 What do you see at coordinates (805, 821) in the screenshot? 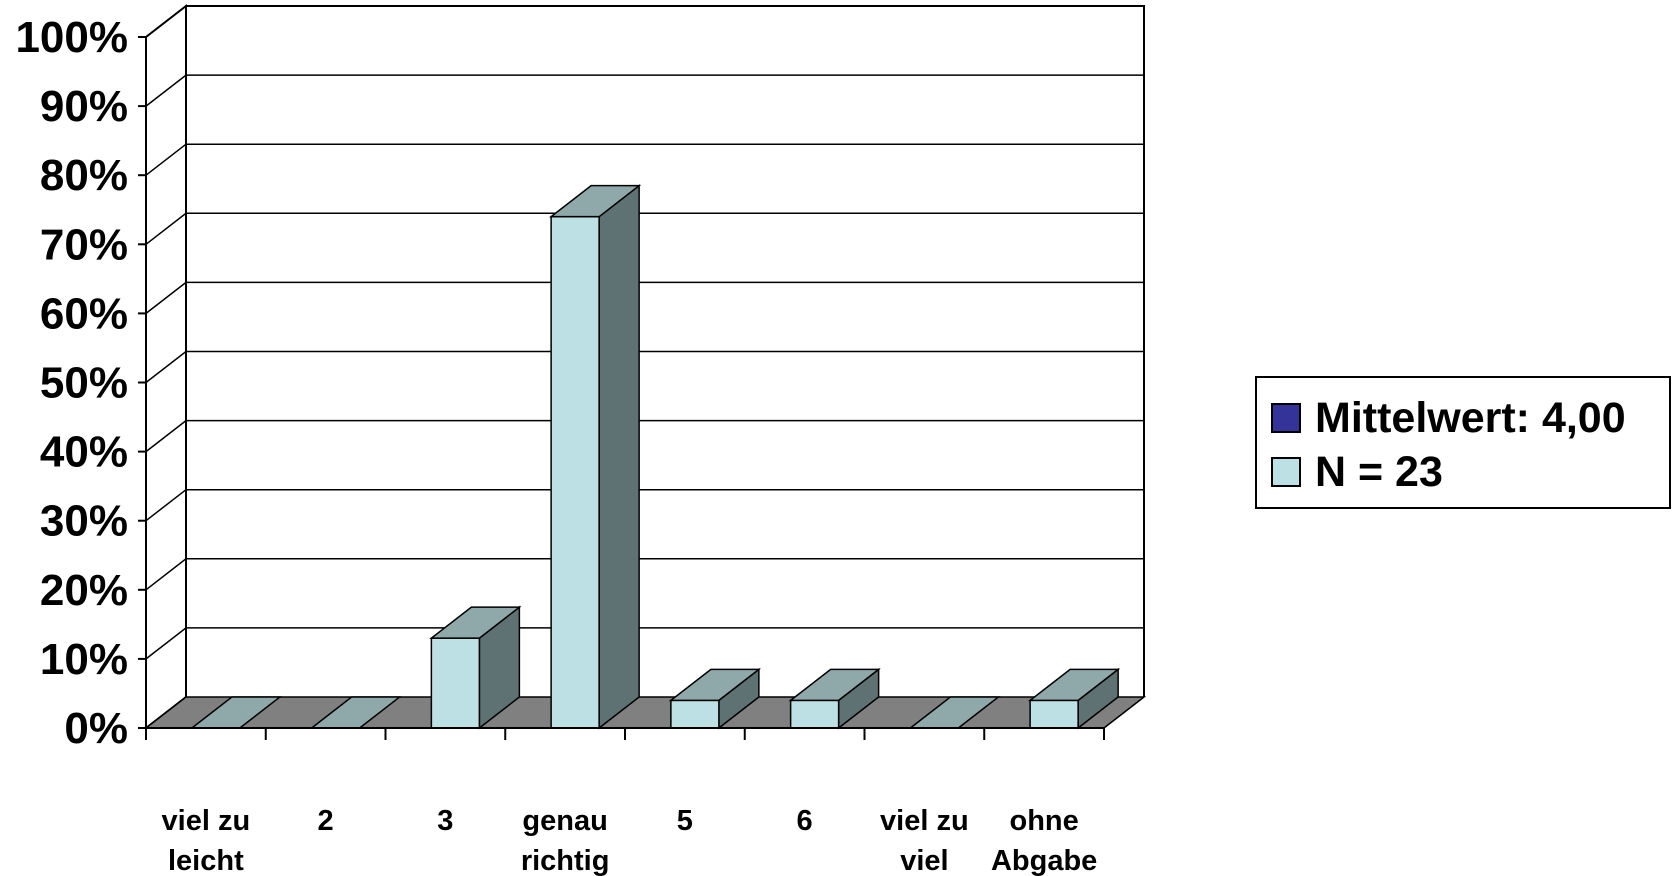
I see `x-tick-label: 6` at bounding box center [805, 821].